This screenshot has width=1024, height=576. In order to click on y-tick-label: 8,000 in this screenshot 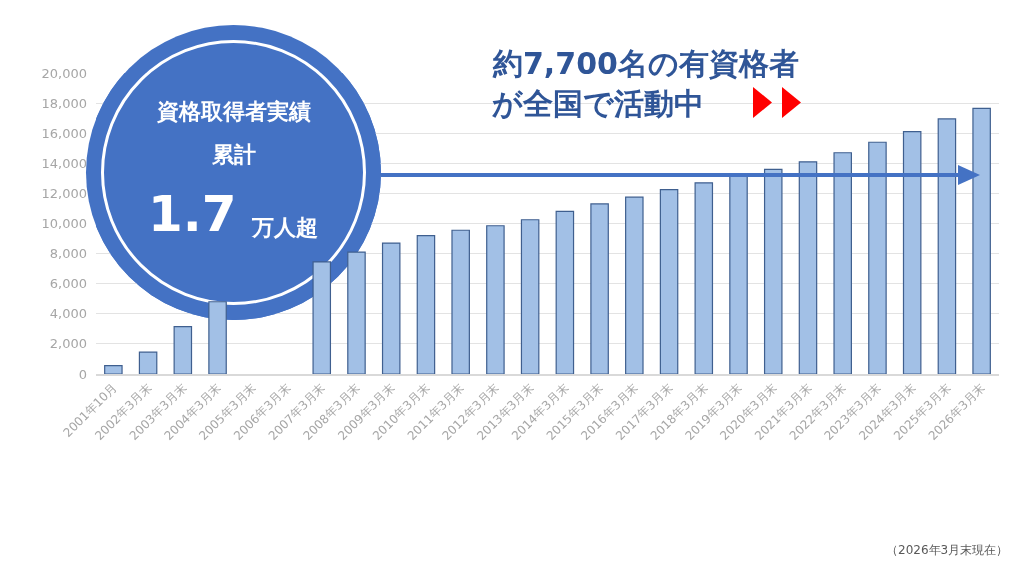, I will do `click(68, 254)`.